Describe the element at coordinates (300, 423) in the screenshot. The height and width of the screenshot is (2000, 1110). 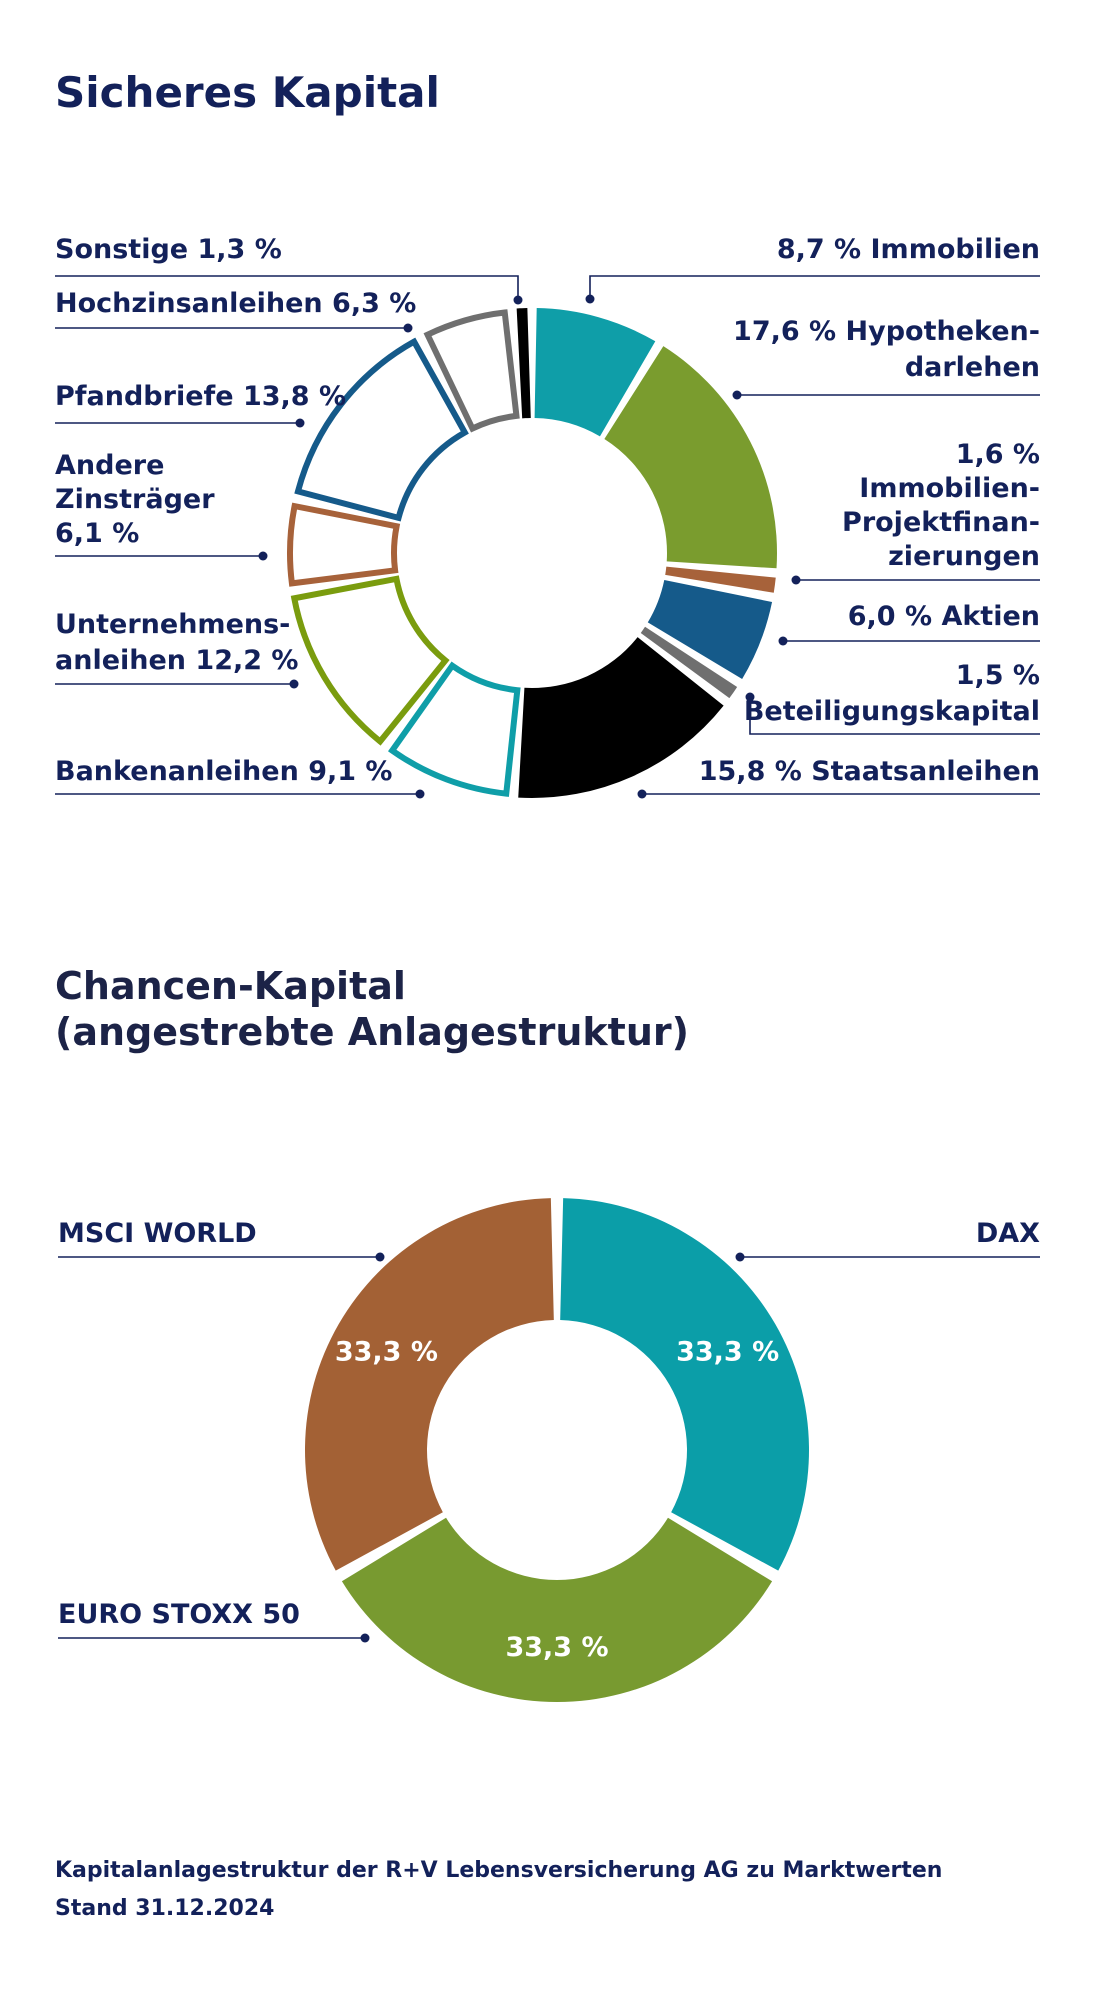
I see `leader-dot-pfandbriefe` at that location.